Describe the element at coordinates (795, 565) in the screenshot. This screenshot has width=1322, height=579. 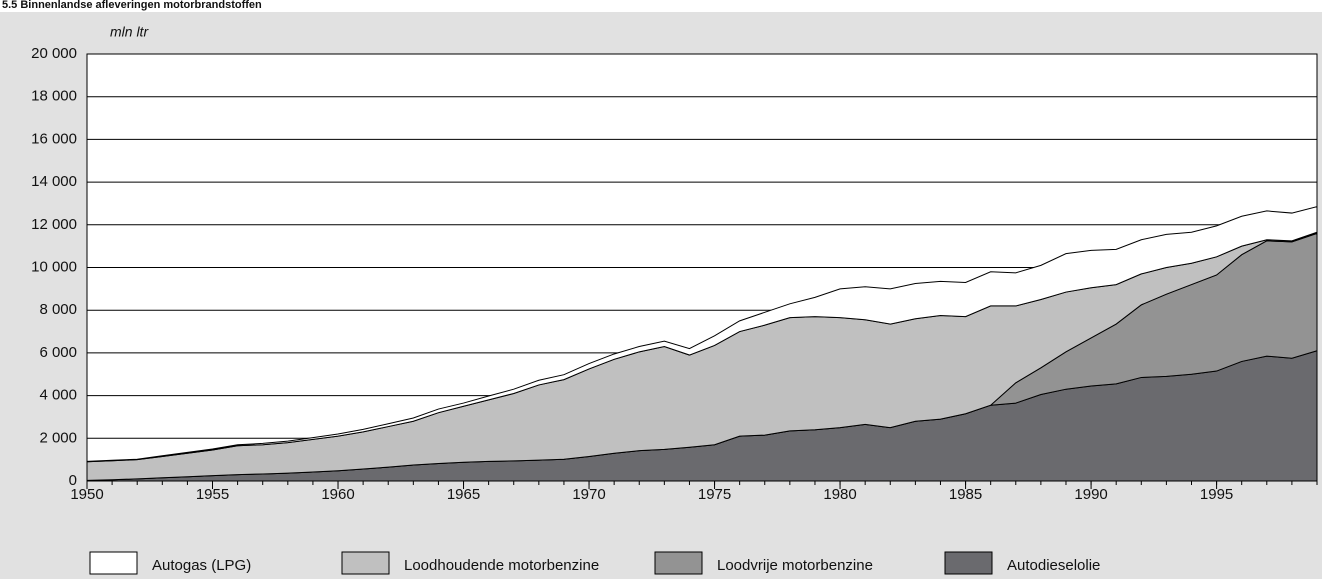
I see `legend-label: Loodvrije motorbenzine` at that location.